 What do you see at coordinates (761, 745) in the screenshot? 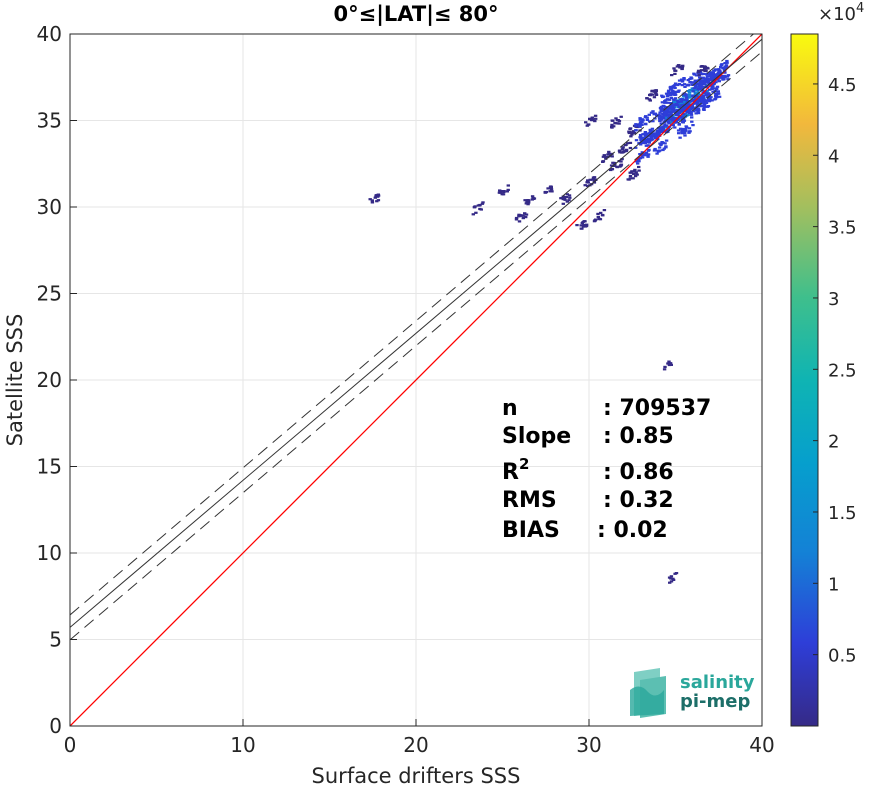
I see `x-tick-label: 40` at bounding box center [761, 745].